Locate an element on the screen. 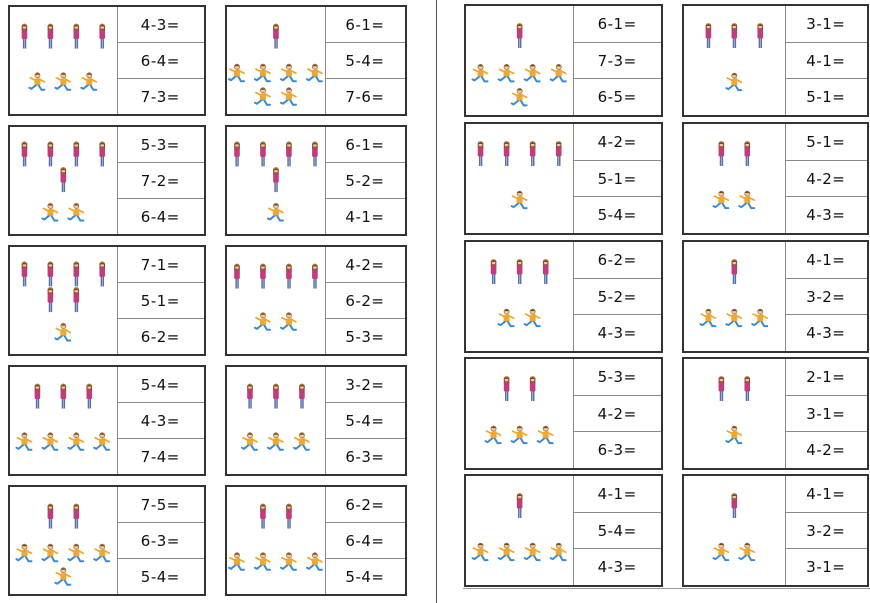 This screenshot has height=603, width=870. page-edge-line is located at coordinates (666, 588).